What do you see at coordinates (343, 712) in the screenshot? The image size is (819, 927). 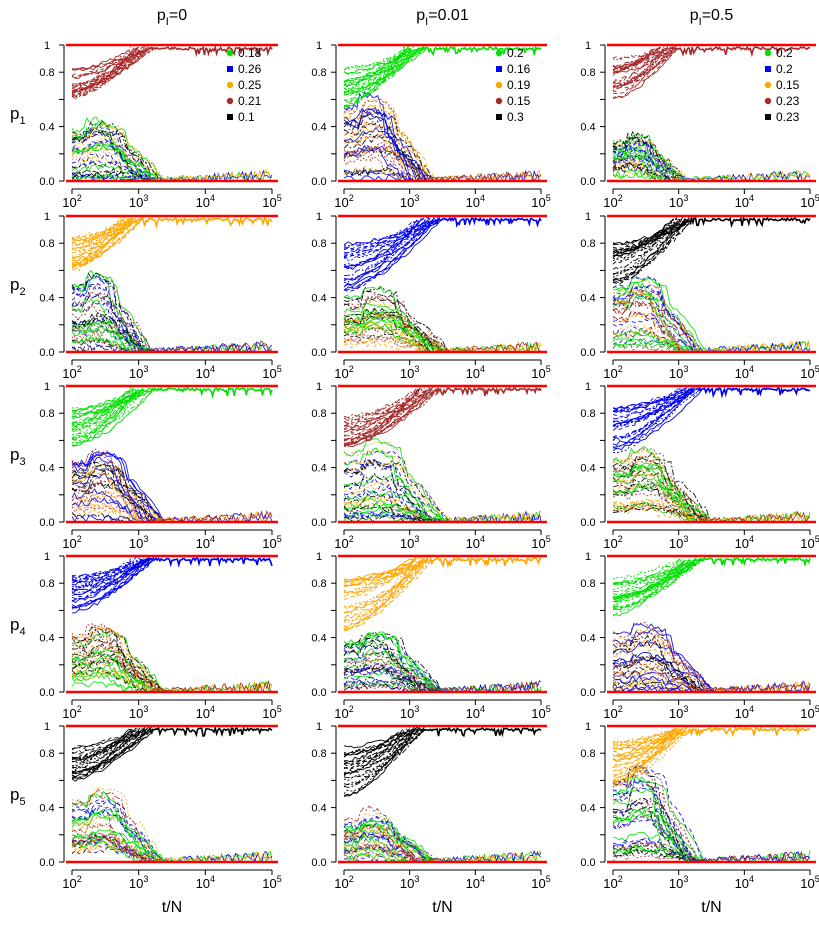 I see `x-tick-label: 10²` at bounding box center [343, 712].